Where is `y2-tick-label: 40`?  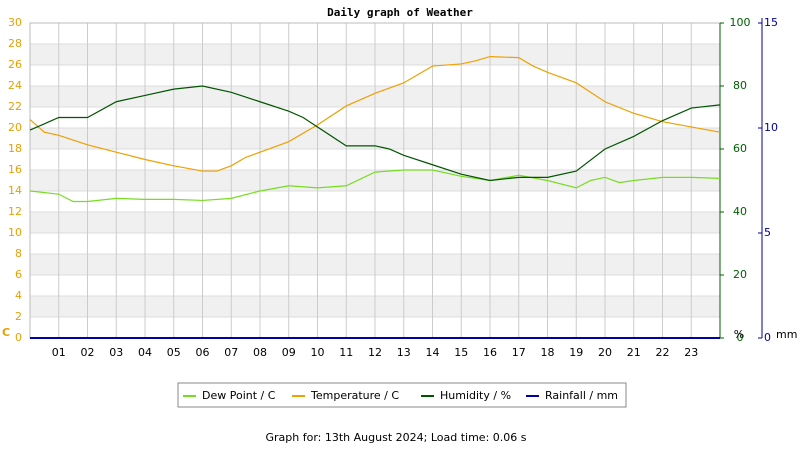
y2-tick-label: 40 is located at coordinates (740, 211).